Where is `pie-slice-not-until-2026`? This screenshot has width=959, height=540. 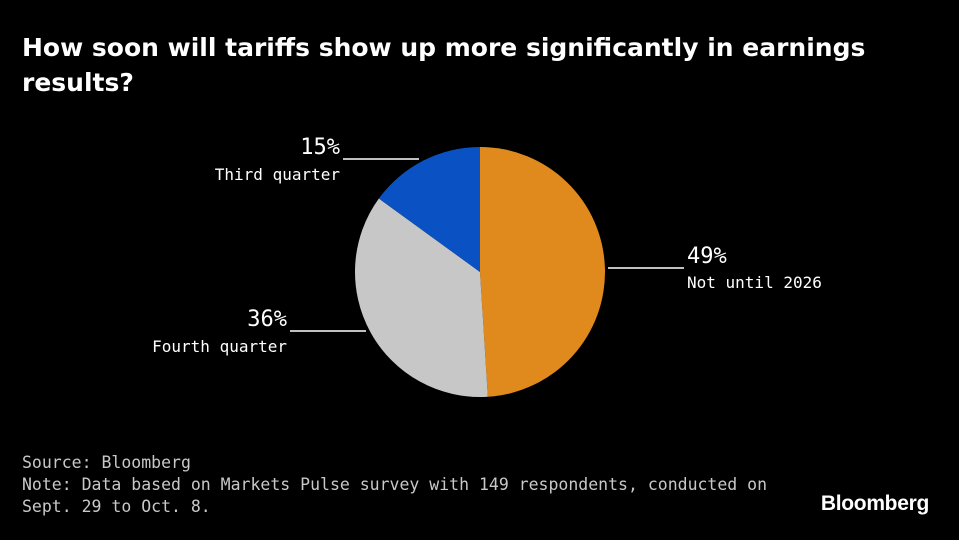
pie-slice-not-until-2026 is located at coordinates (542, 272).